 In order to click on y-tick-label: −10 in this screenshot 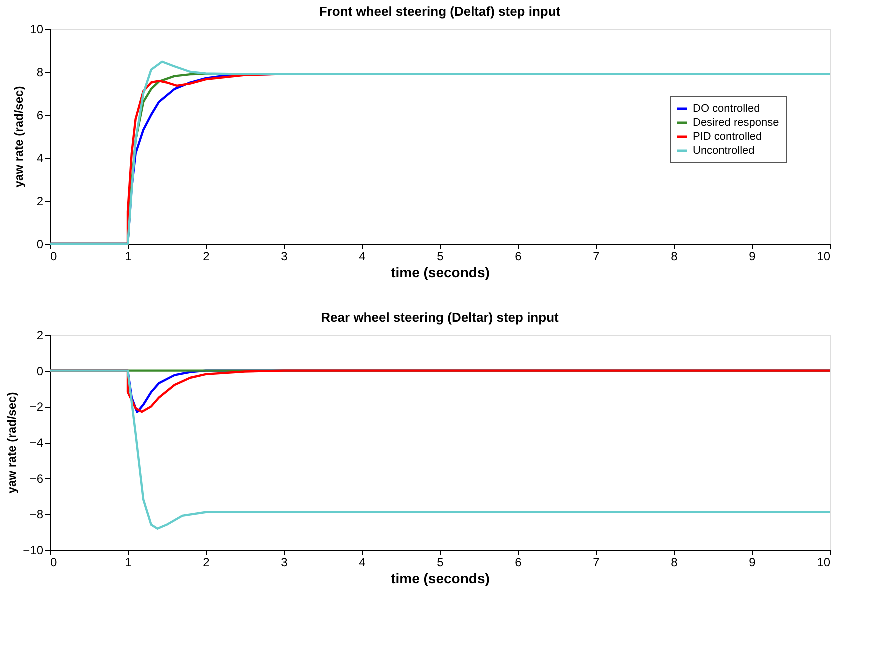, I will do `click(33, 551)`.